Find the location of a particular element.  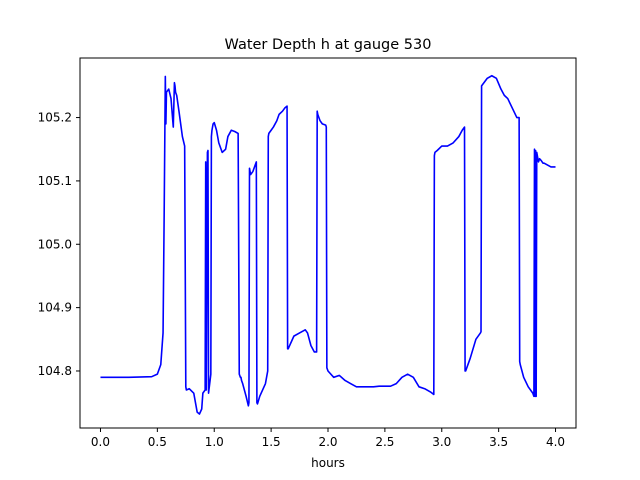

x-tick-label: 1.0 is located at coordinates (214, 442).